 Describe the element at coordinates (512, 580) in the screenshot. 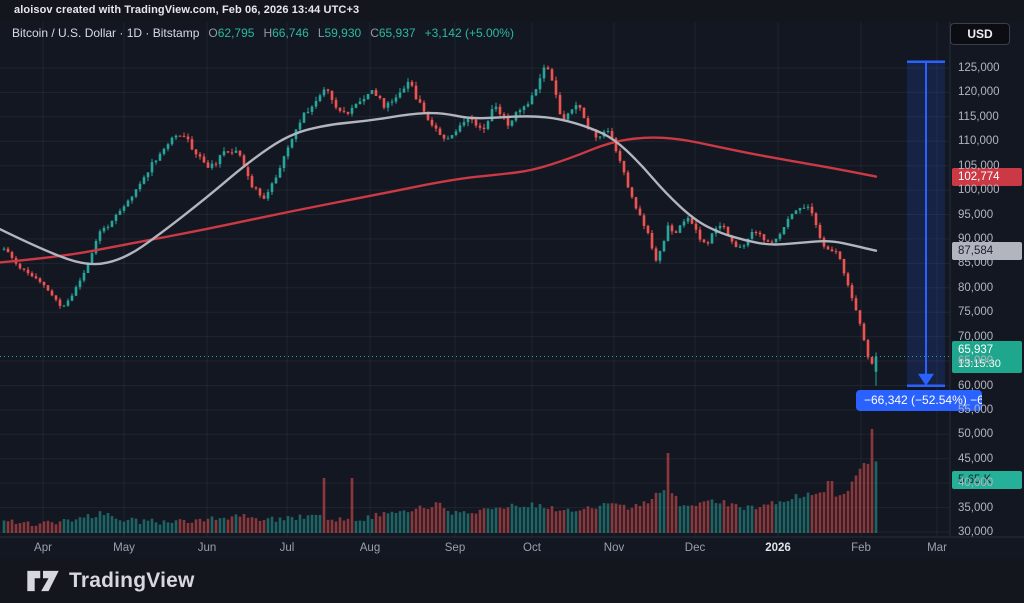

I see `footer-bar: TradingView` at that location.